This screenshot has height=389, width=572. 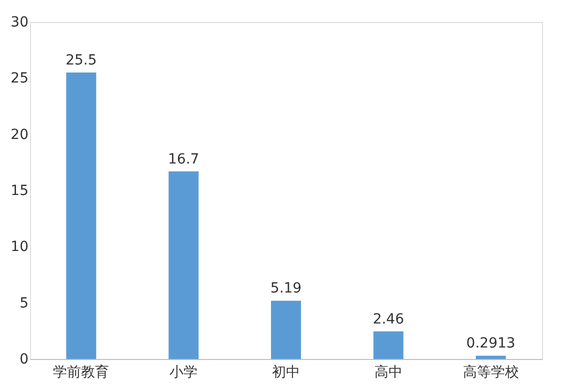 I want to click on data-label: 25.5, so click(x=81, y=60).